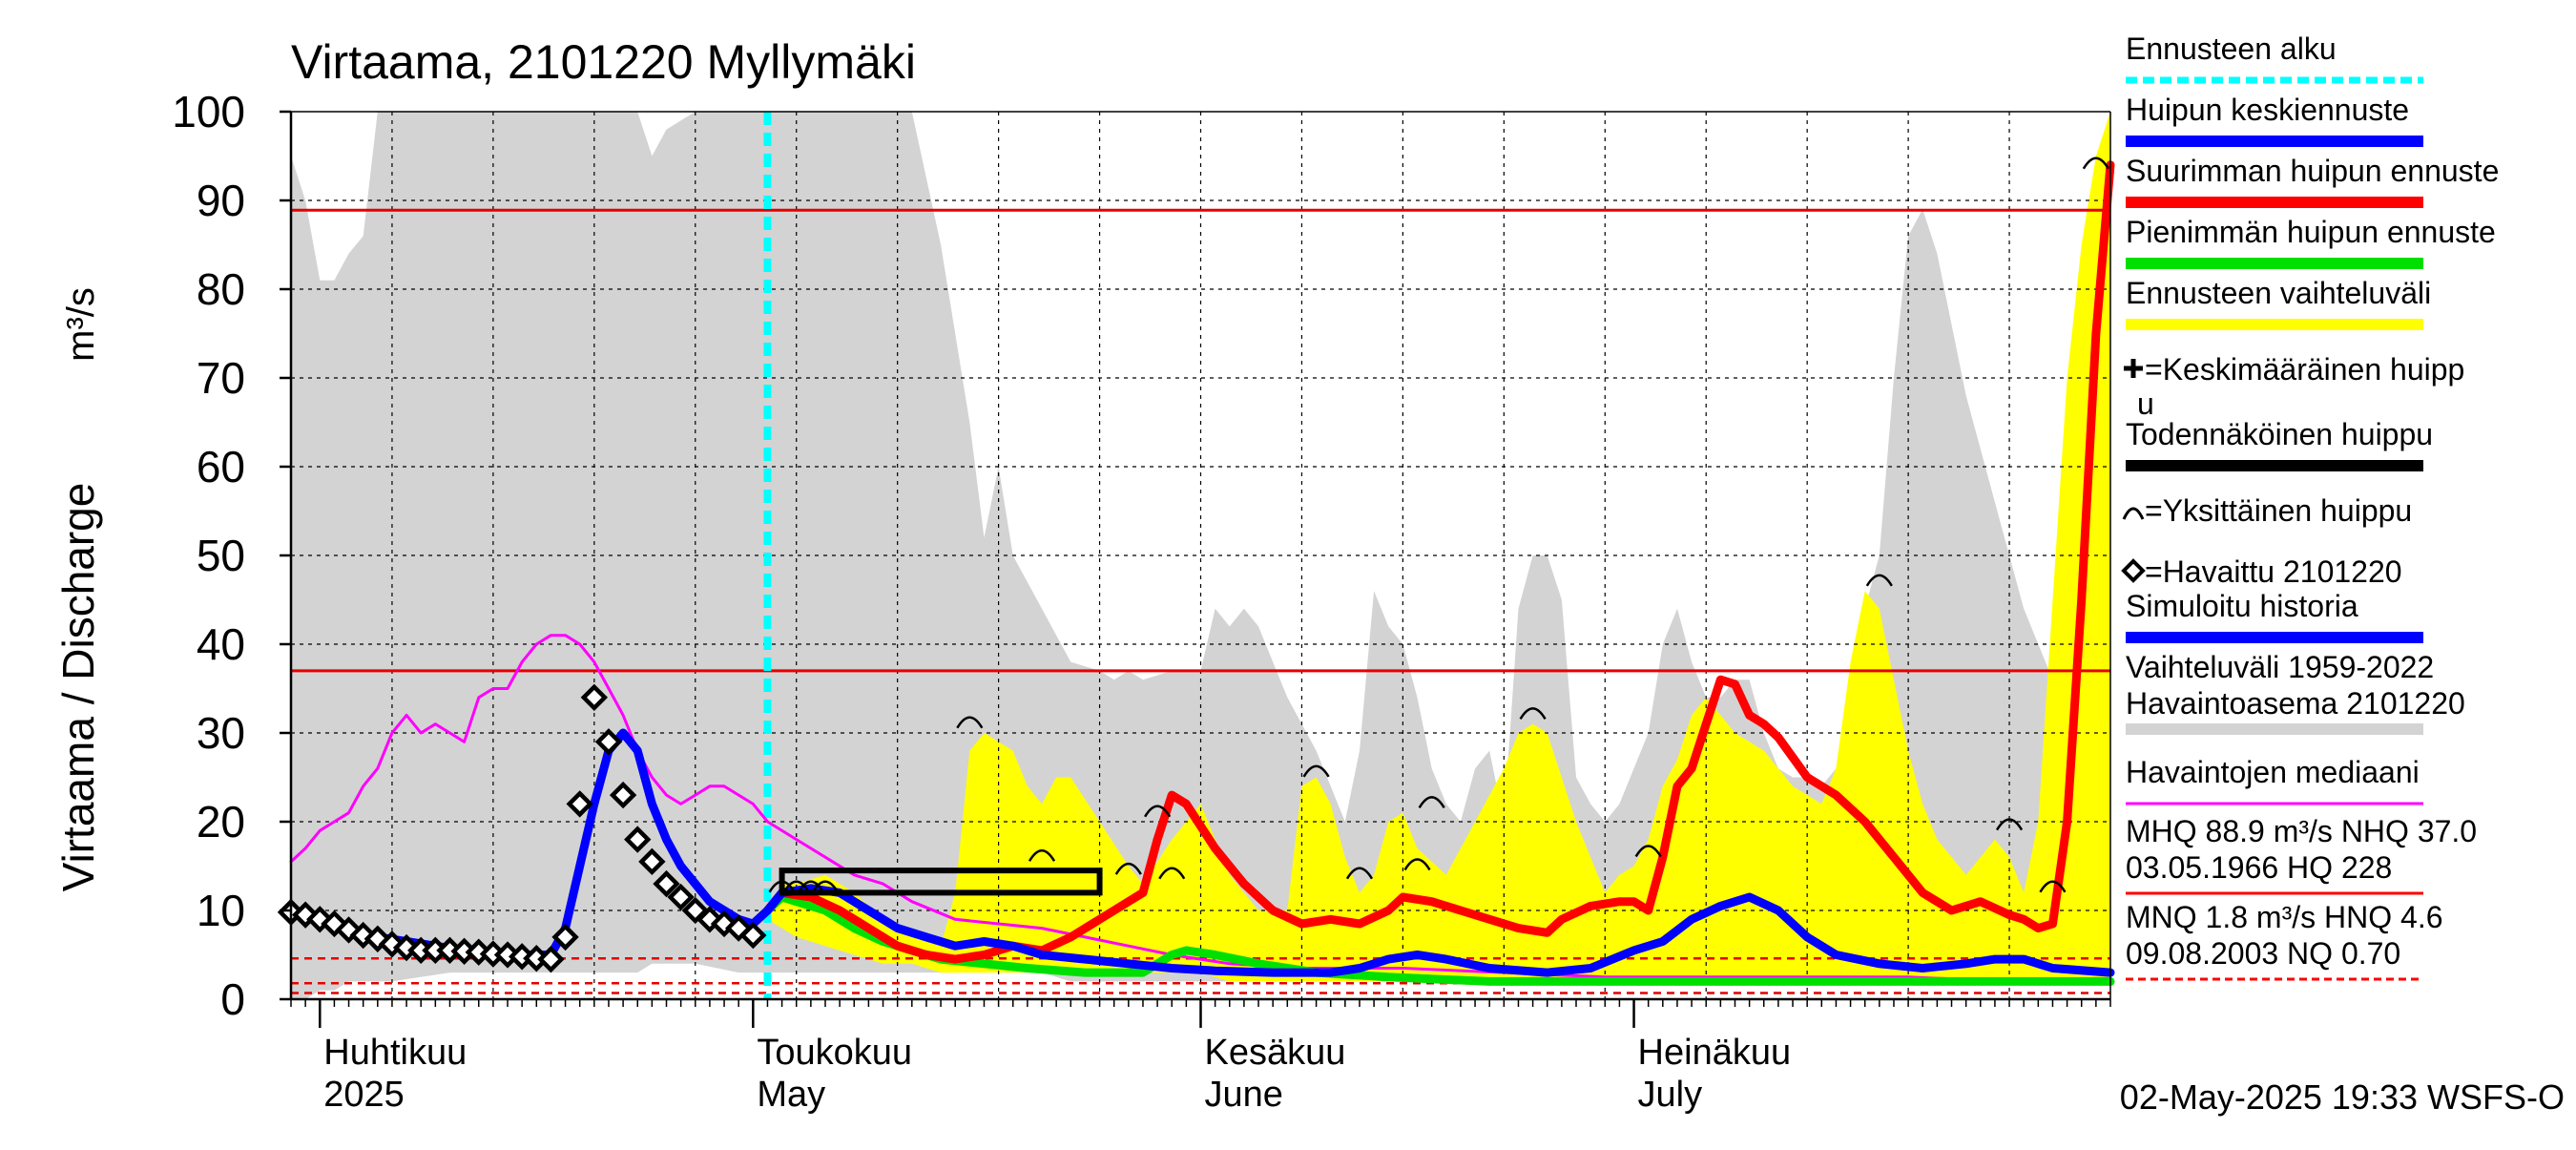 The height and width of the screenshot is (1150, 2576). Describe the element at coordinates (2342, 1097) in the screenshot. I see `footer-timestamp: 02-May-2025 19:33 WSFS-O` at that location.